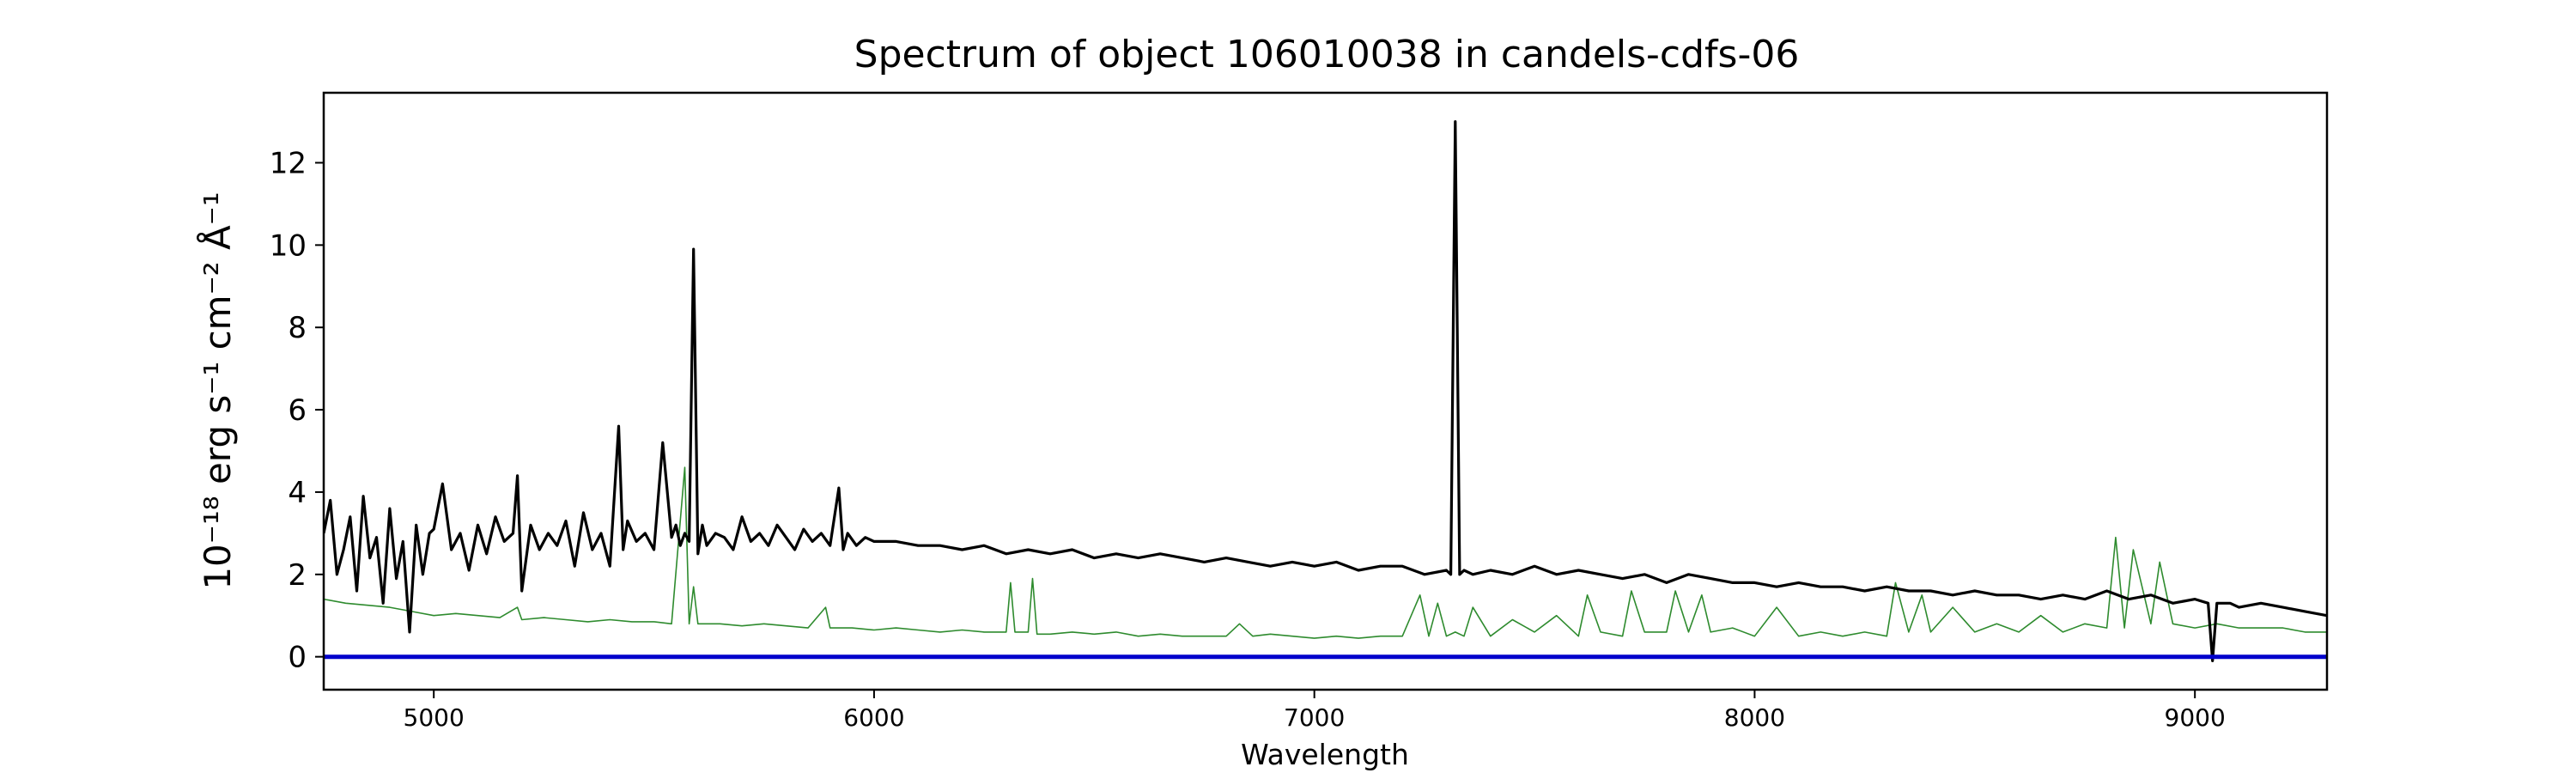 This screenshot has height=773, width=2576. Describe the element at coordinates (297, 493) in the screenshot. I see `y-tick-label: 4` at that location.